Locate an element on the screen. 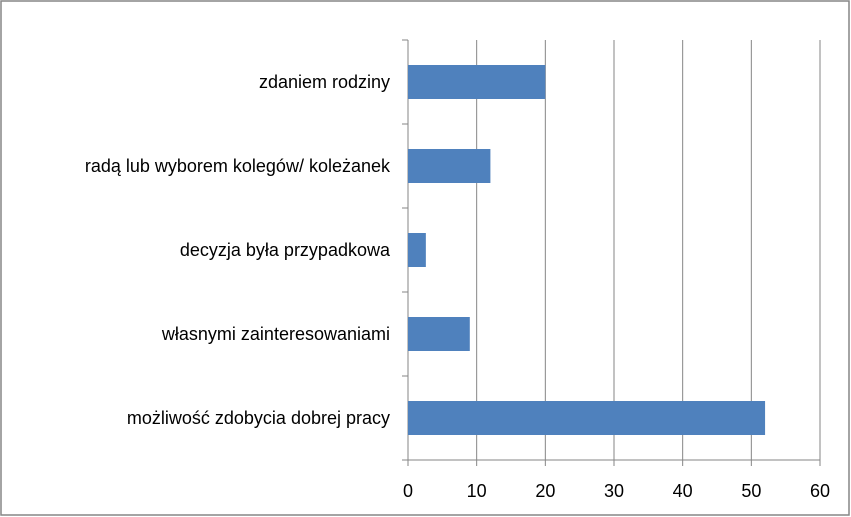 The image size is (851, 517). y-tick-label: zdaniem rodziny is located at coordinates (324, 82).